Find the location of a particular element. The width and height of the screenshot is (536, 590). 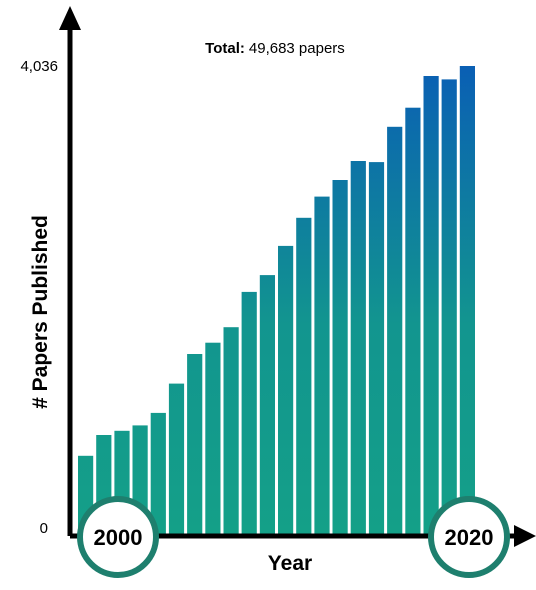

x-tick-label-2000: 2000 is located at coordinates (118, 537).